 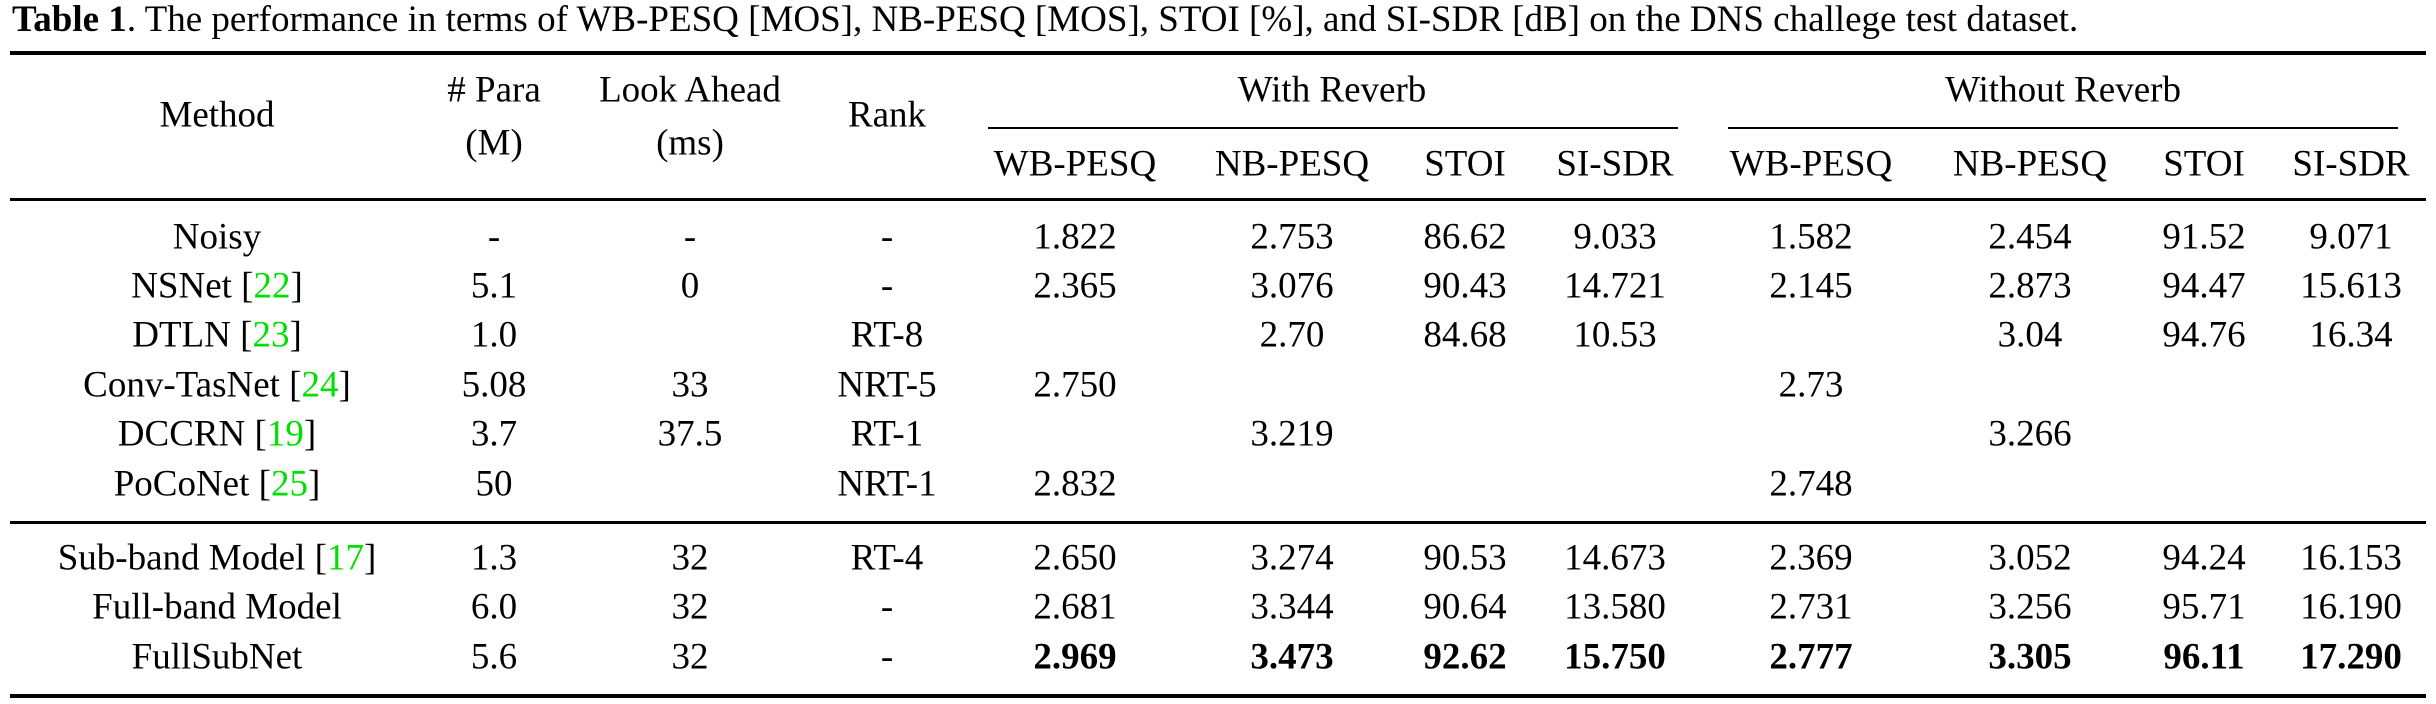 I want to click on header-group-without-reverb: Without Reverb, so click(x=2063, y=90).